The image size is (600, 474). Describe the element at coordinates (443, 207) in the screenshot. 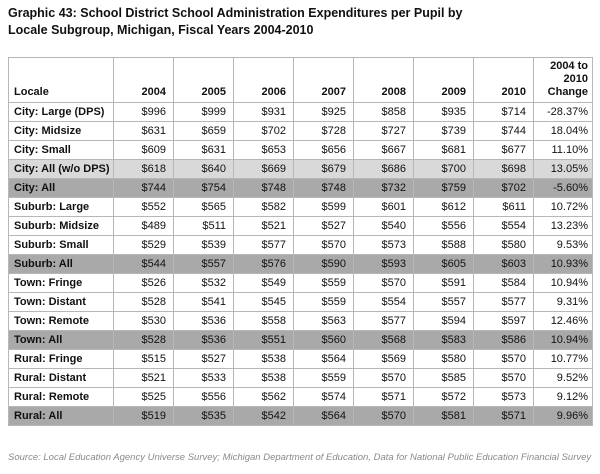

I see `value-cell: $612` at that location.